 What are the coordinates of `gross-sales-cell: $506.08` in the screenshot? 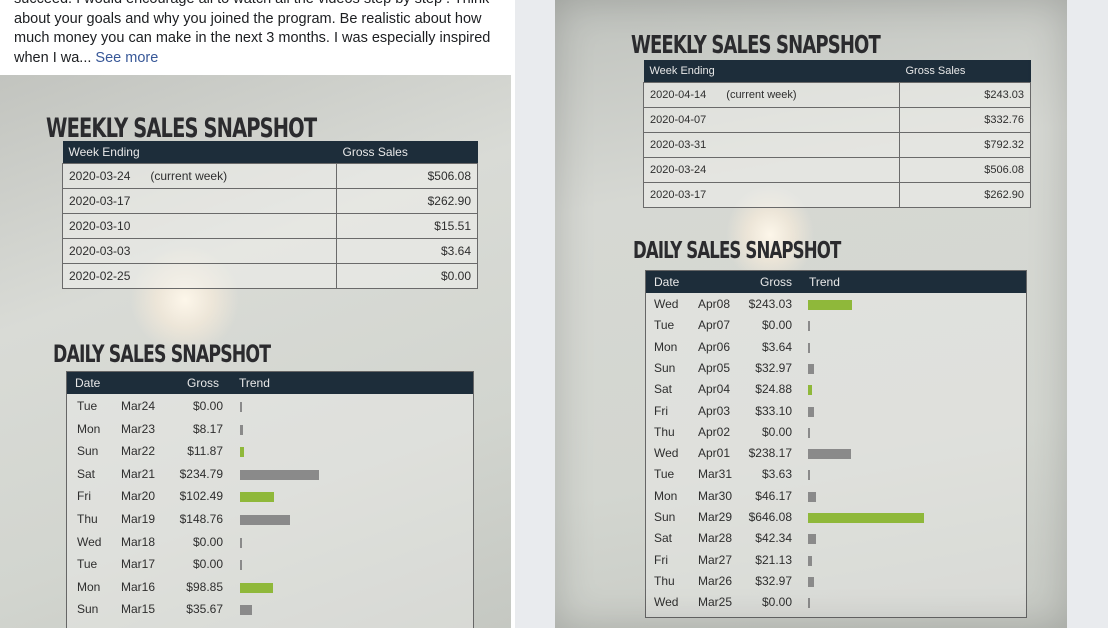 It's located at (407, 176).